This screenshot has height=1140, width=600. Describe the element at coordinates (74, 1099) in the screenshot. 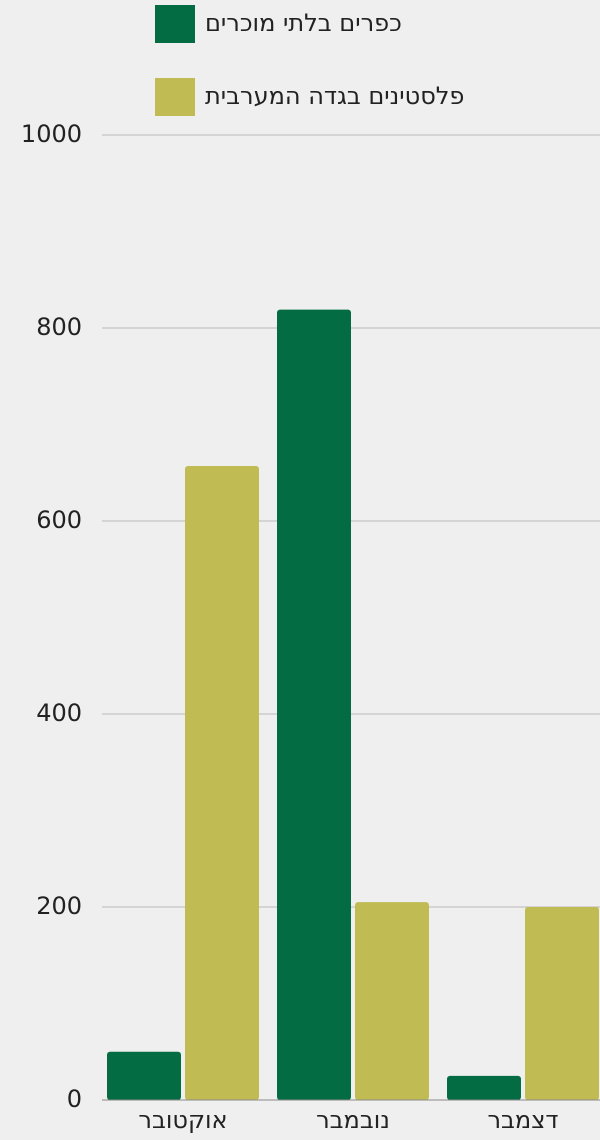

I see `y-tick-label: 0` at that location.